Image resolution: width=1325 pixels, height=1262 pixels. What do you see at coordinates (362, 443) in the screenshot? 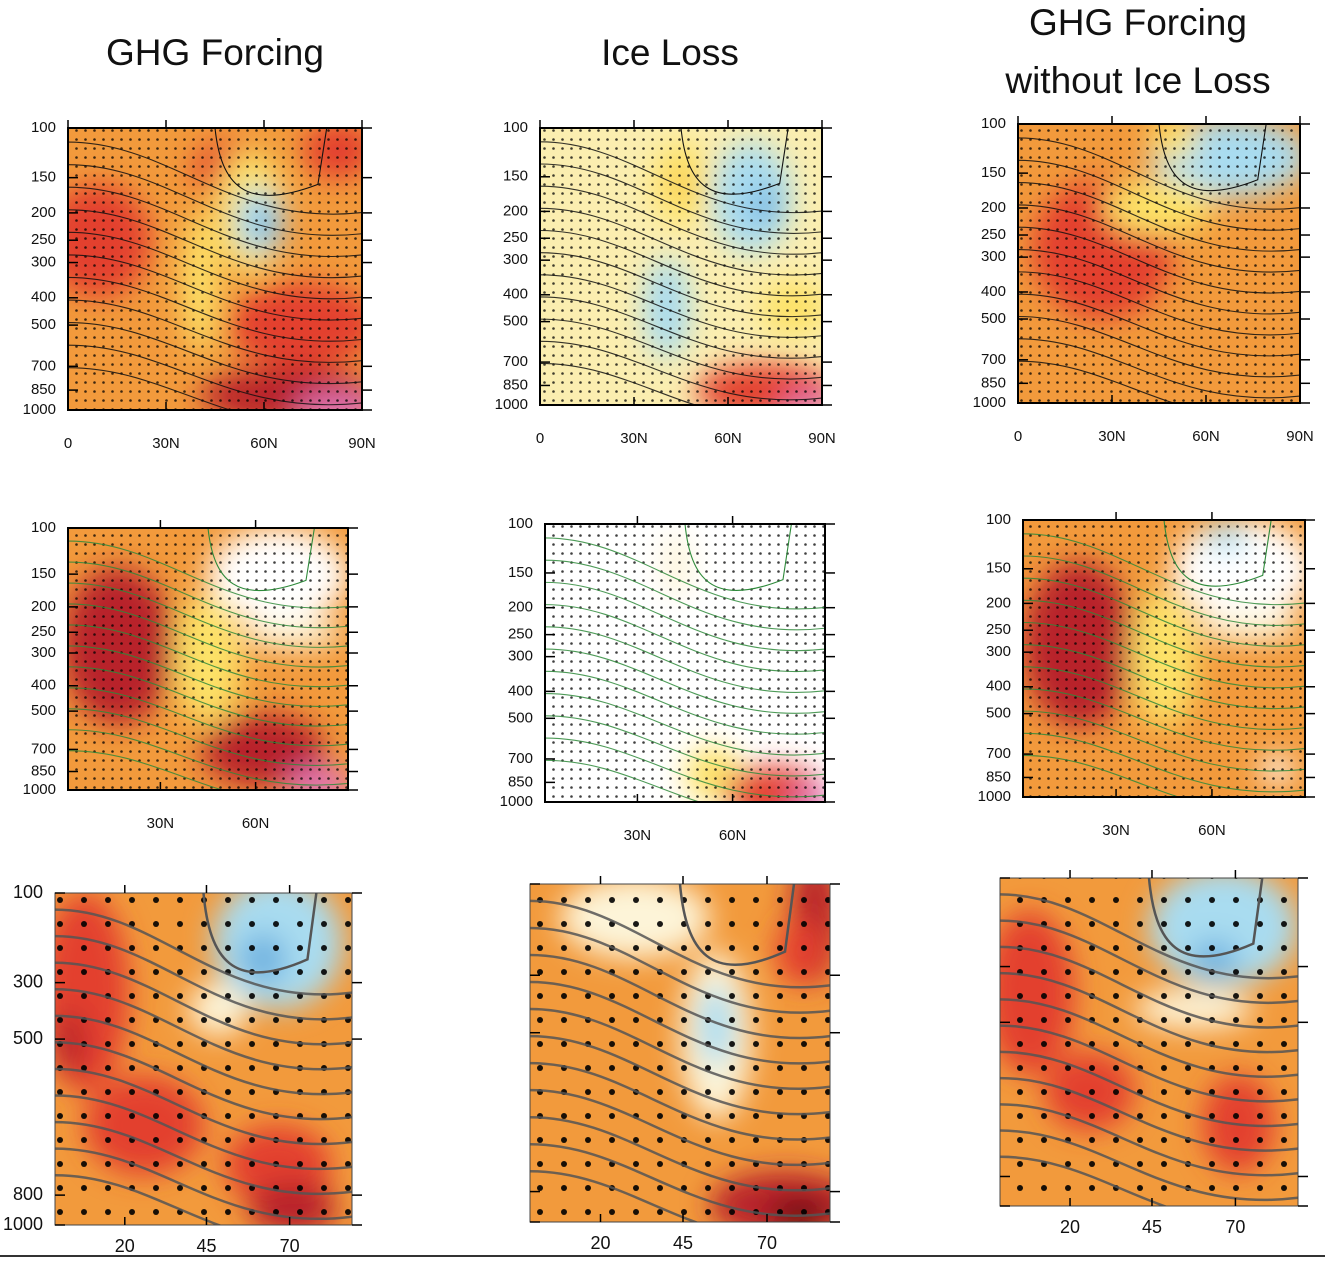
I see `x-tick-label: 90N` at bounding box center [362, 443].